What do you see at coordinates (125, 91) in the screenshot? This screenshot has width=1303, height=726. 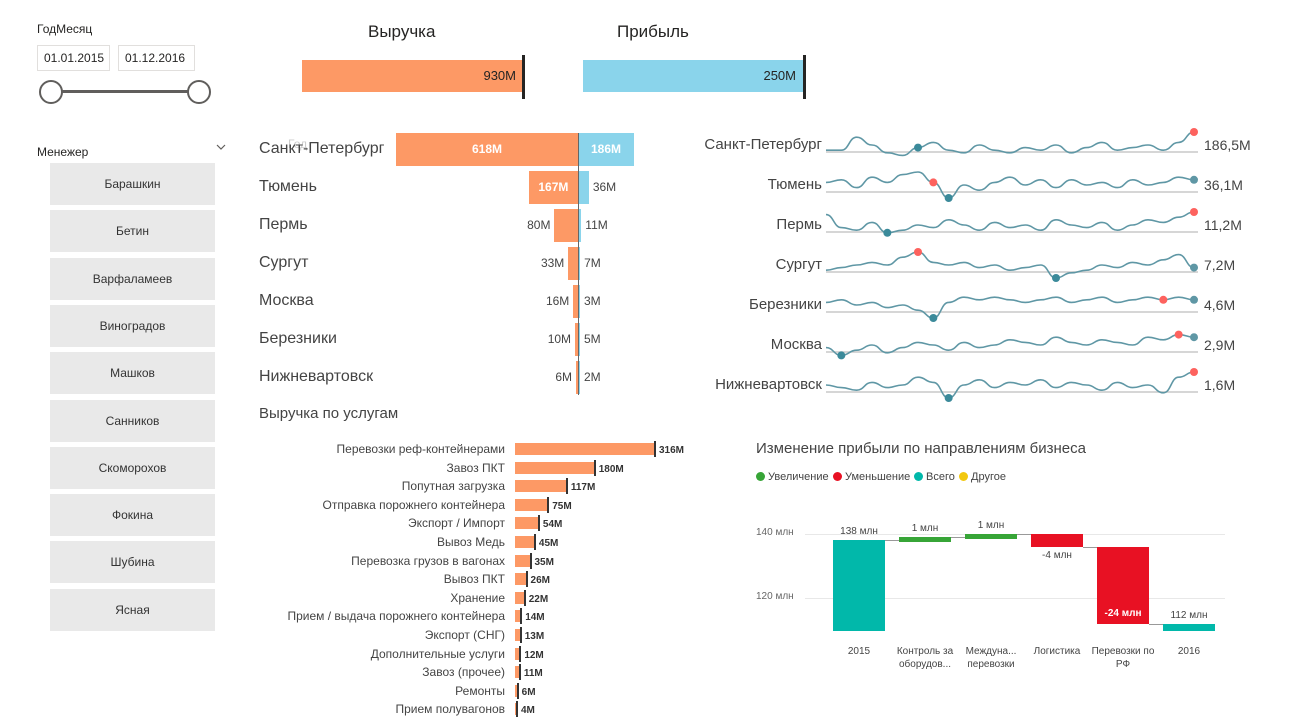 I see `date-range-slider-track` at bounding box center [125, 91].